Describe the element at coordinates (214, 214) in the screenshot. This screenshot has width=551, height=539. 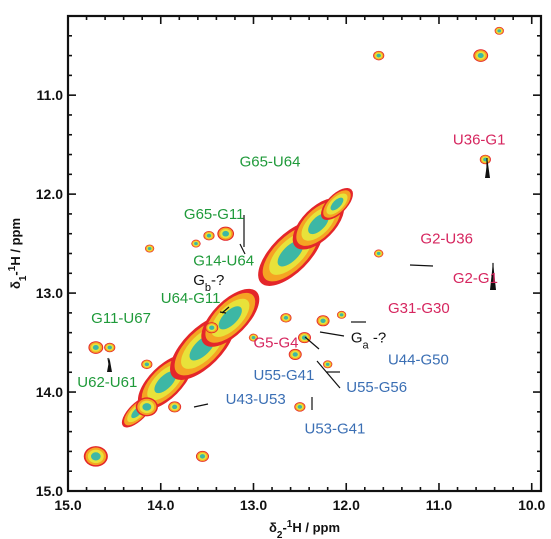
I see `peak-label-g65-g11: G65-G11` at that location.